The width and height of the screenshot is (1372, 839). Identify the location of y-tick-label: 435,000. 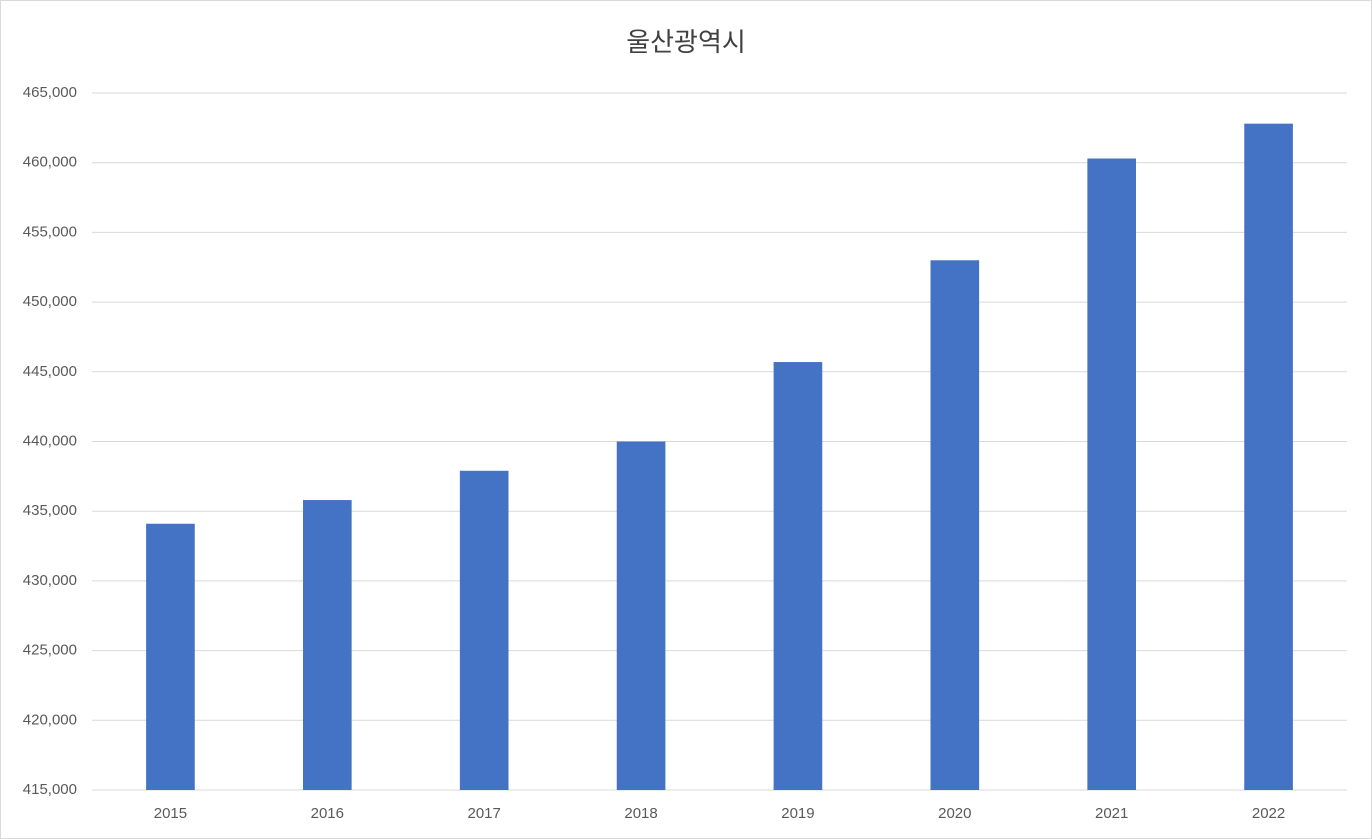
(50, 510).